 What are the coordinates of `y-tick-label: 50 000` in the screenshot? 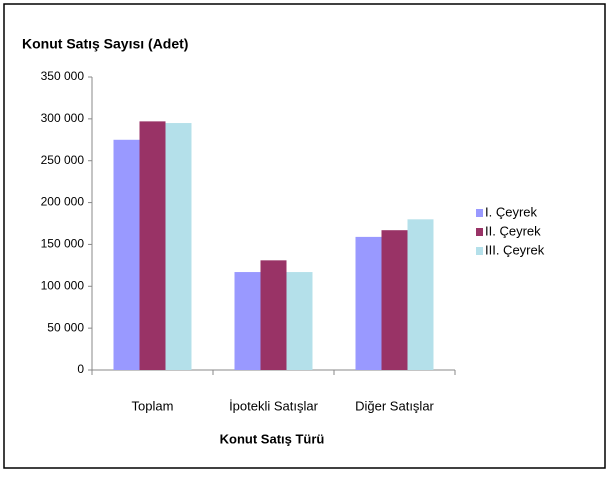 It's located at (65, 327).